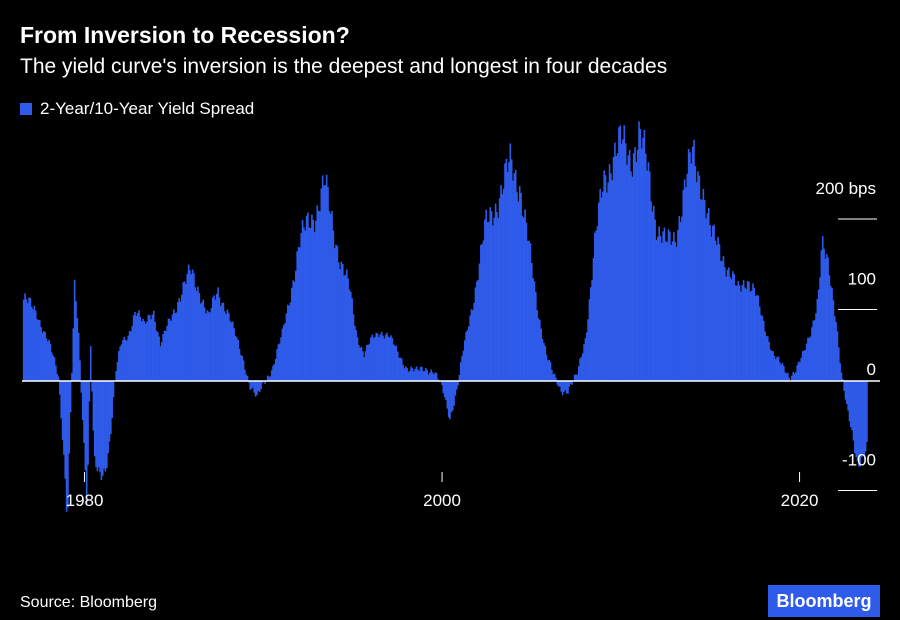 The width and height of the screenshot is (900, 620). What do you see at coordinates (137, 109) in the screenshot?
I see `legend: 2-Year/10-Year Yield Spread` at bounding box center [137, 109].